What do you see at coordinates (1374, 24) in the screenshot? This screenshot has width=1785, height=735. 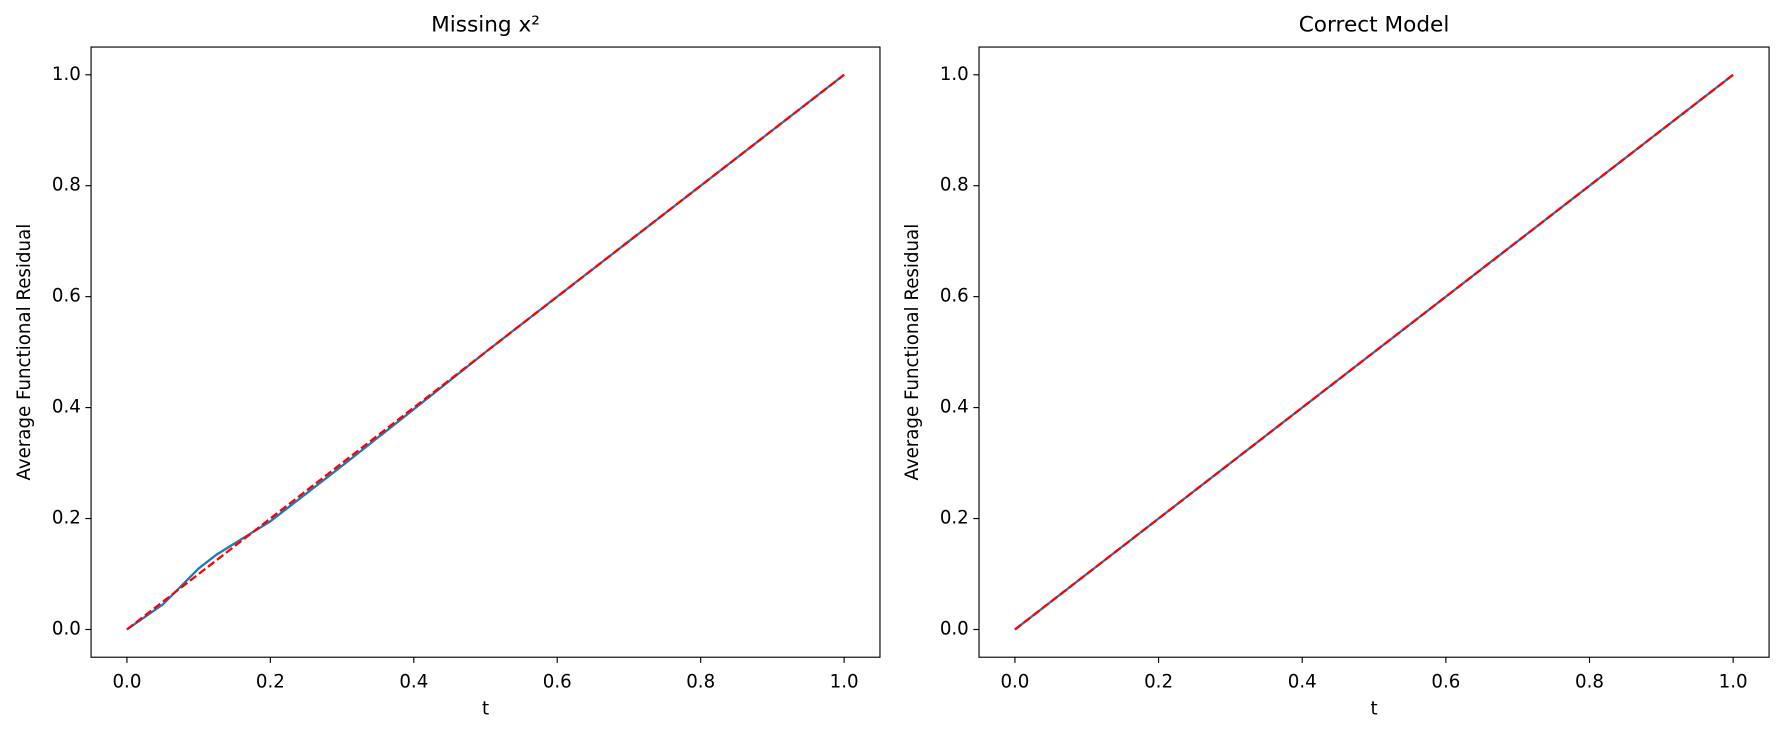 I see `chart-title: Correct Model` at bounding box center [1374, 24].